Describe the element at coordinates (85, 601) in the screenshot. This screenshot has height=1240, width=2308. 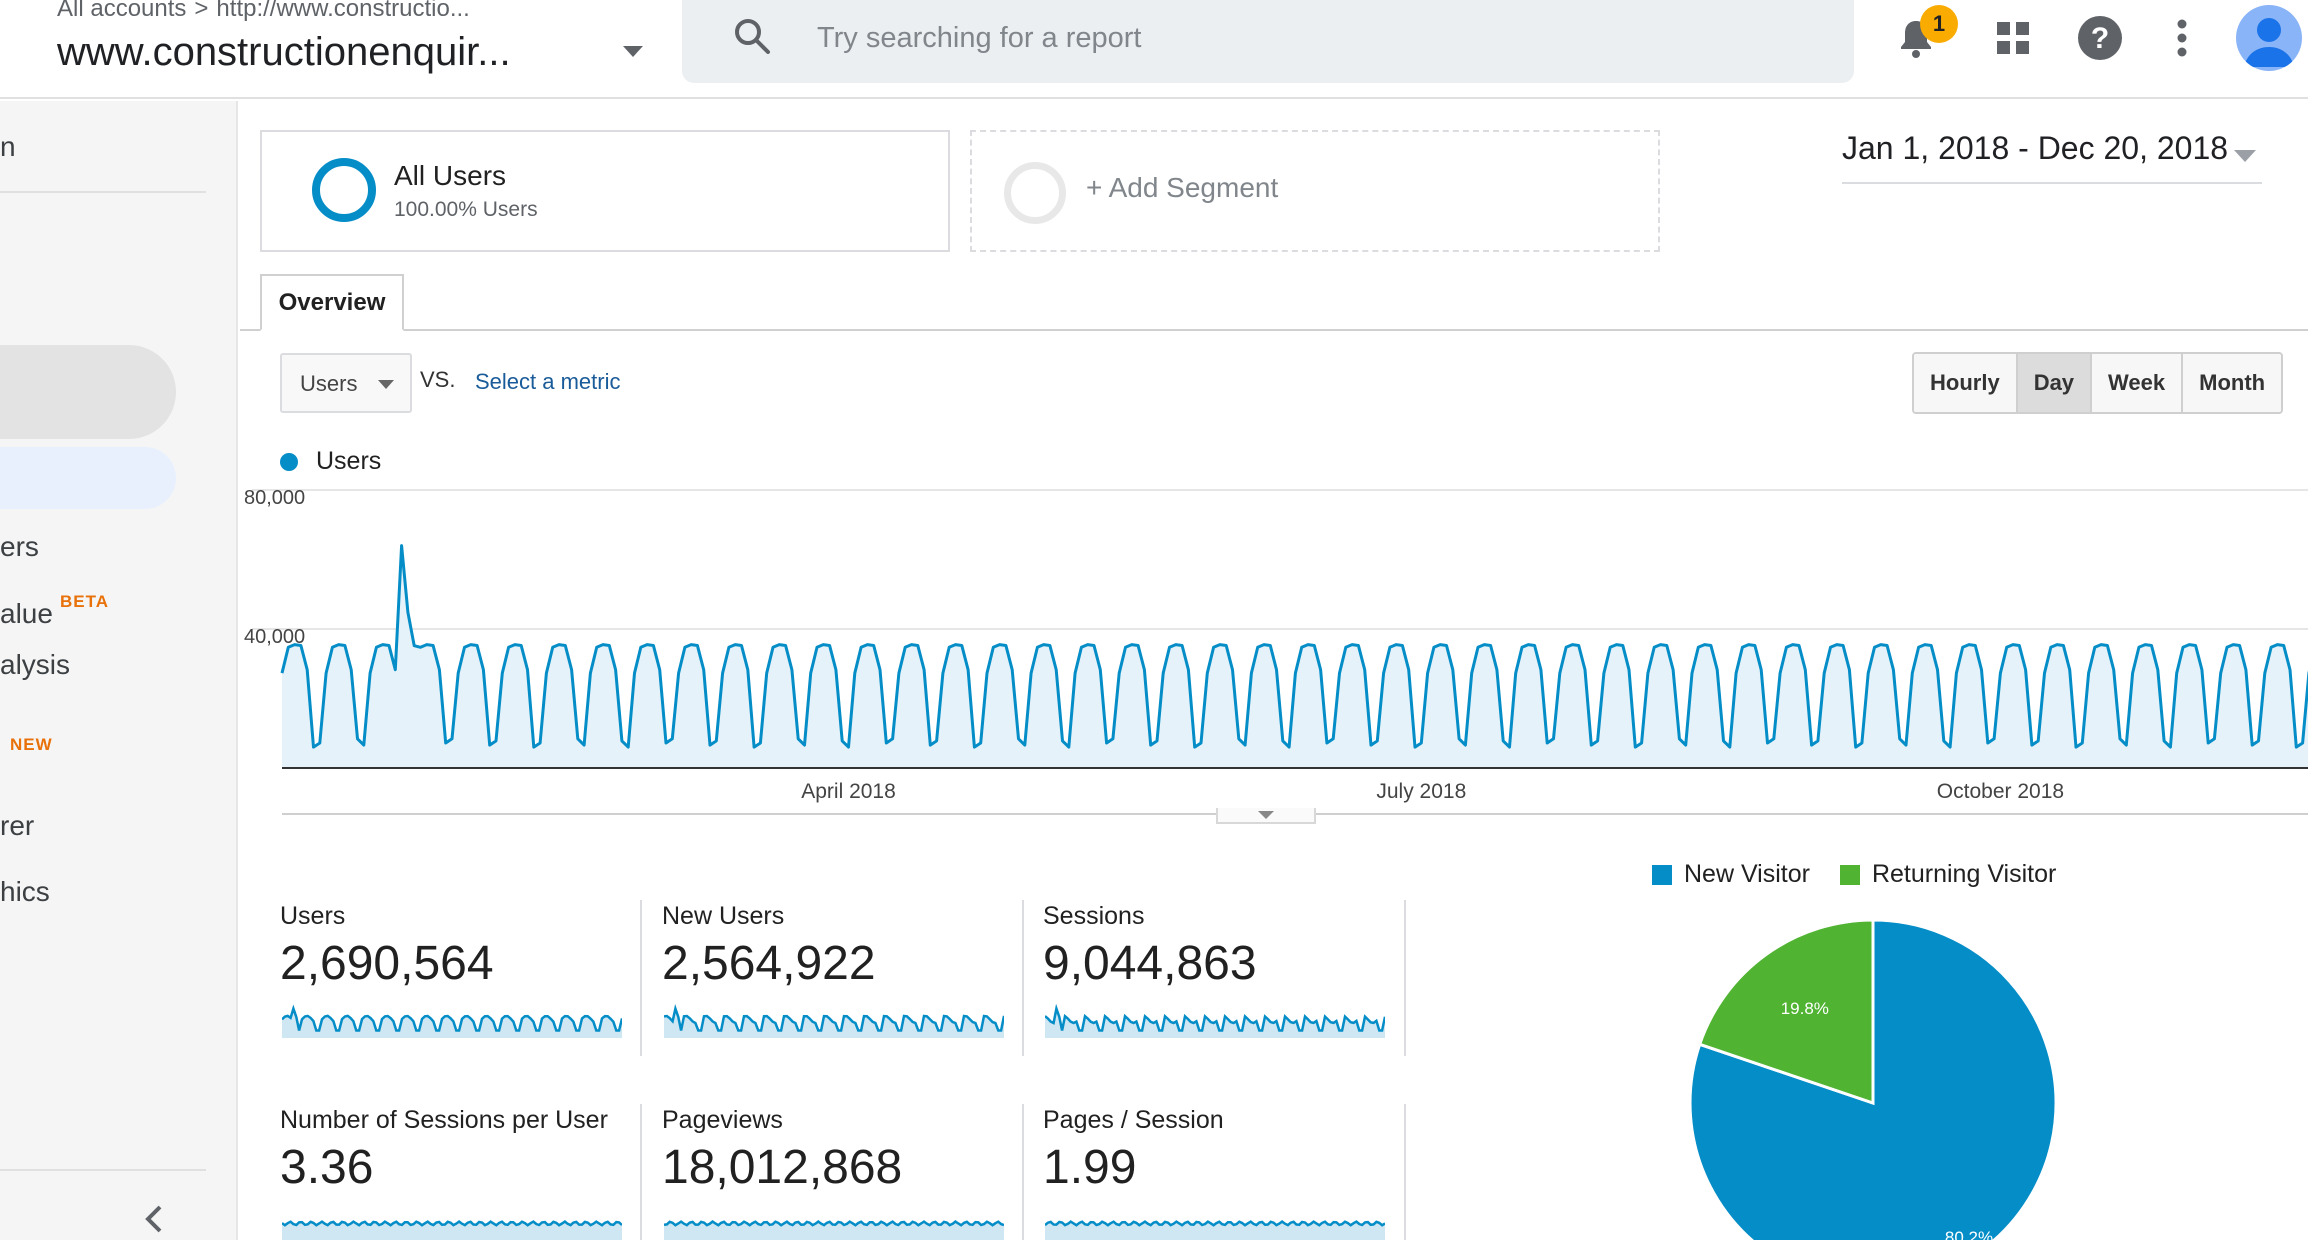
I see `beta-badge: BETA` at that location.